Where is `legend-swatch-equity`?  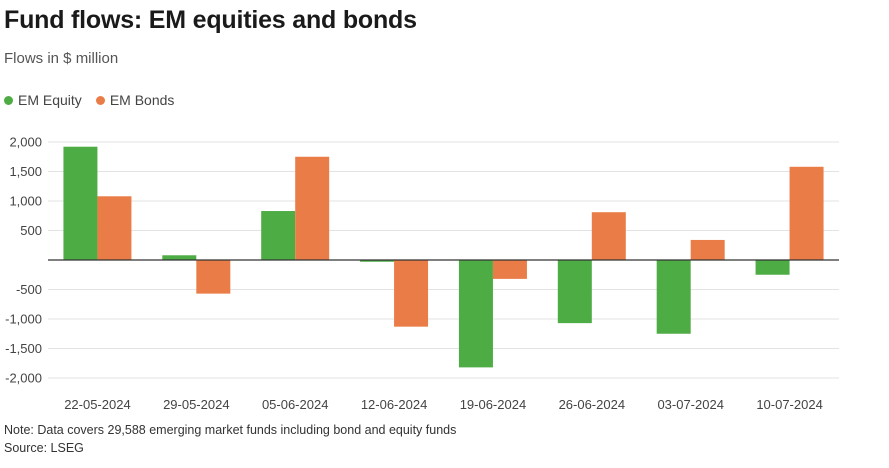
legend-swatch-equity is located at coordinates (8, 100).